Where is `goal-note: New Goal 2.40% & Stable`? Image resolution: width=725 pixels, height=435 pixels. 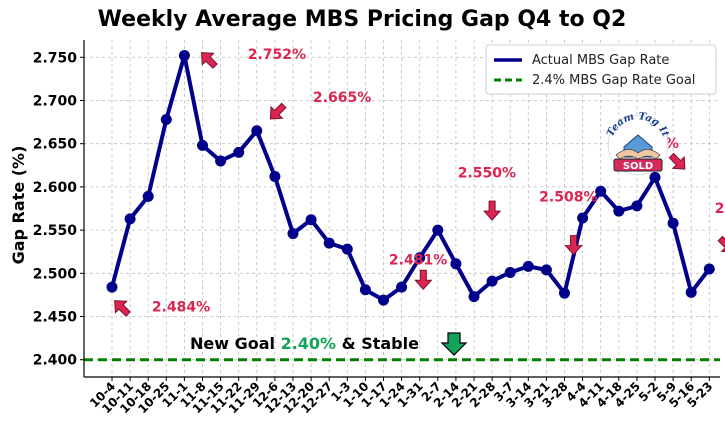 goal-note: New Goal 2.40% & Stable is located at coordinates (304, 343).